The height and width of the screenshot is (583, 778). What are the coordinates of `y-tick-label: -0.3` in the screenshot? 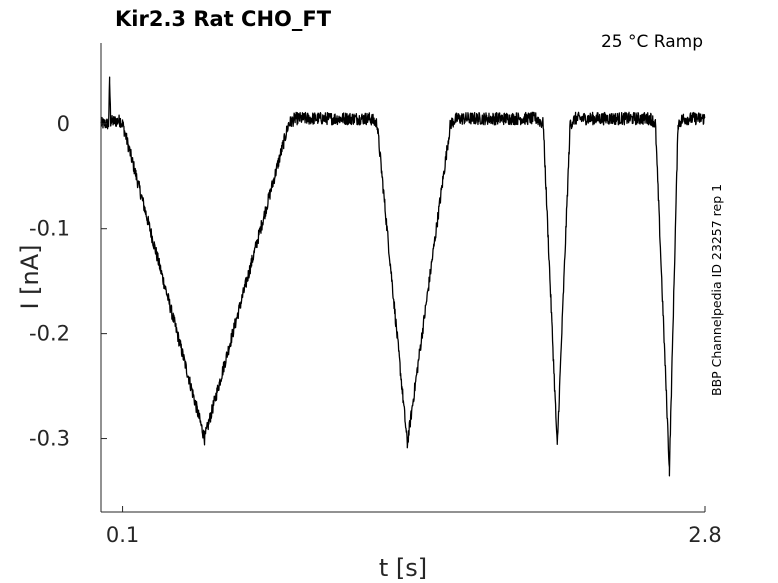 It's located at (49, 439).